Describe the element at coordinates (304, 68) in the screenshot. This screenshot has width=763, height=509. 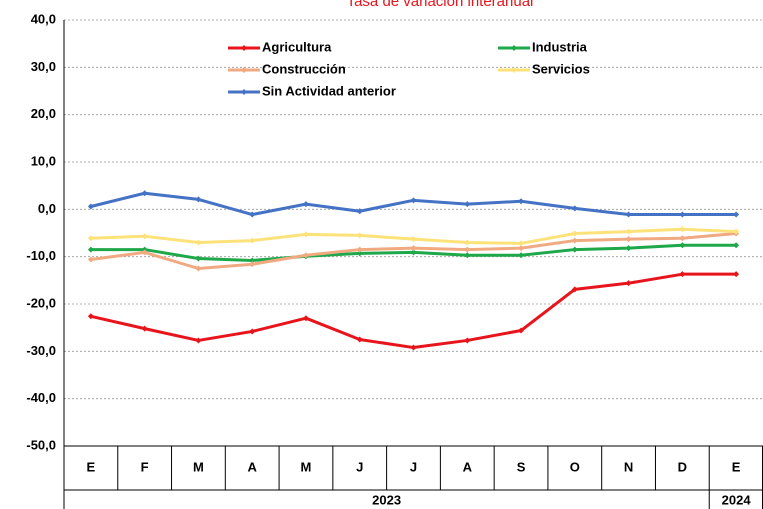
I see `legend-label: Construcción` at that location.